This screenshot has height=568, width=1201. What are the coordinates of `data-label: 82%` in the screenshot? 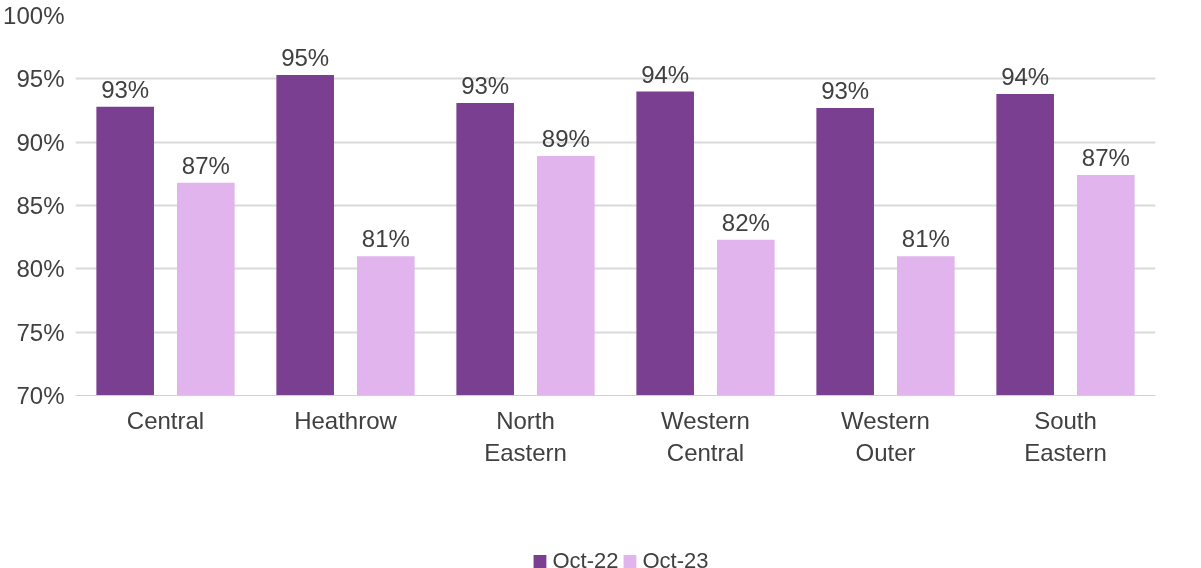 It's located at (745, 222).